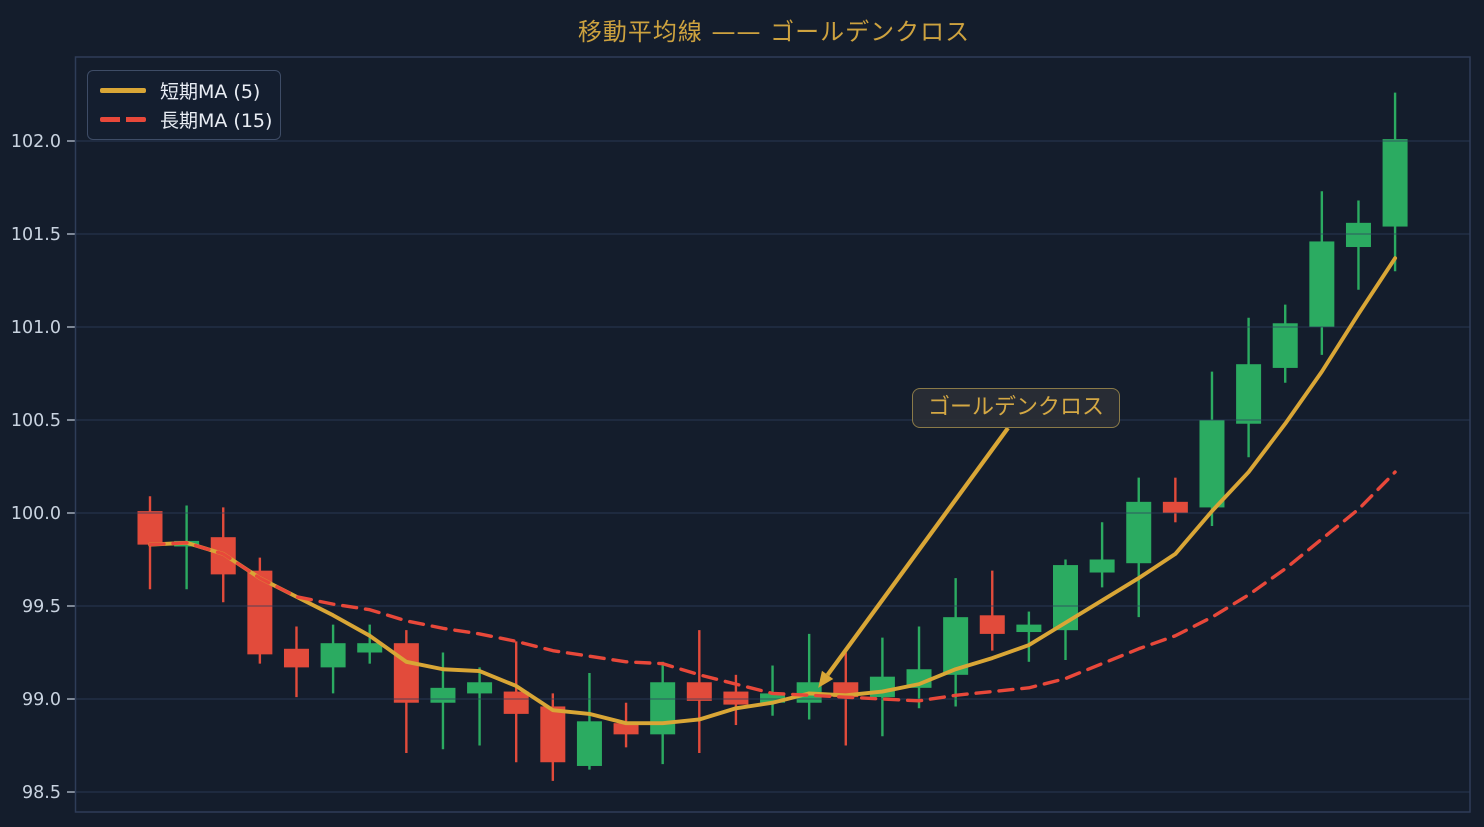  I want to click on legend: 短期MA (5) 長期MA (15), so click(184, 105).